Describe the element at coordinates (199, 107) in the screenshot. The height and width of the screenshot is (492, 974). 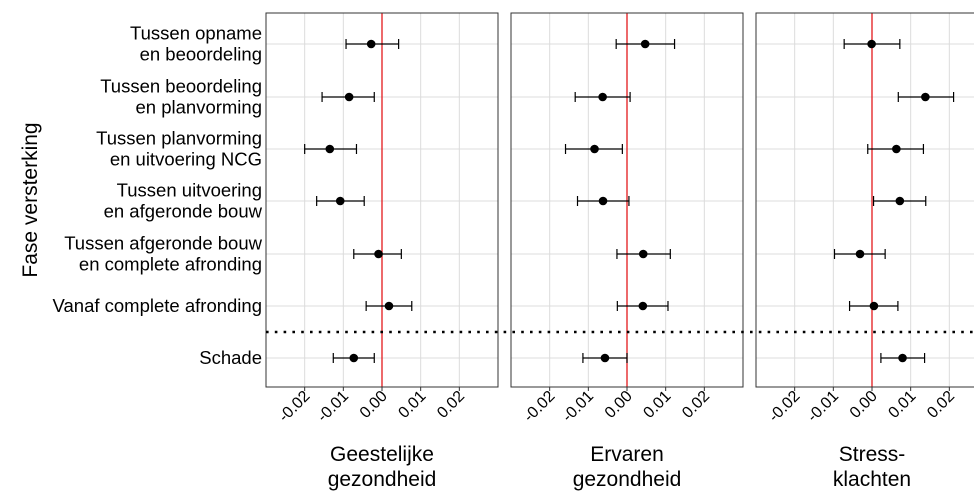
I see `category-label: en planvorming` at that location.